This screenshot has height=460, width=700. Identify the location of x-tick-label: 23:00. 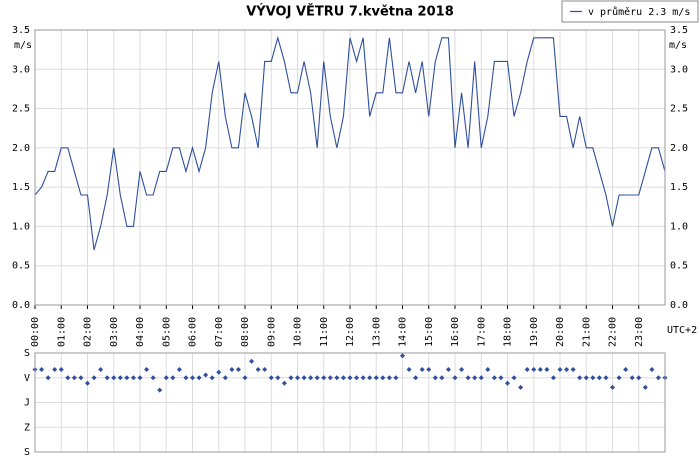
(639, 332).